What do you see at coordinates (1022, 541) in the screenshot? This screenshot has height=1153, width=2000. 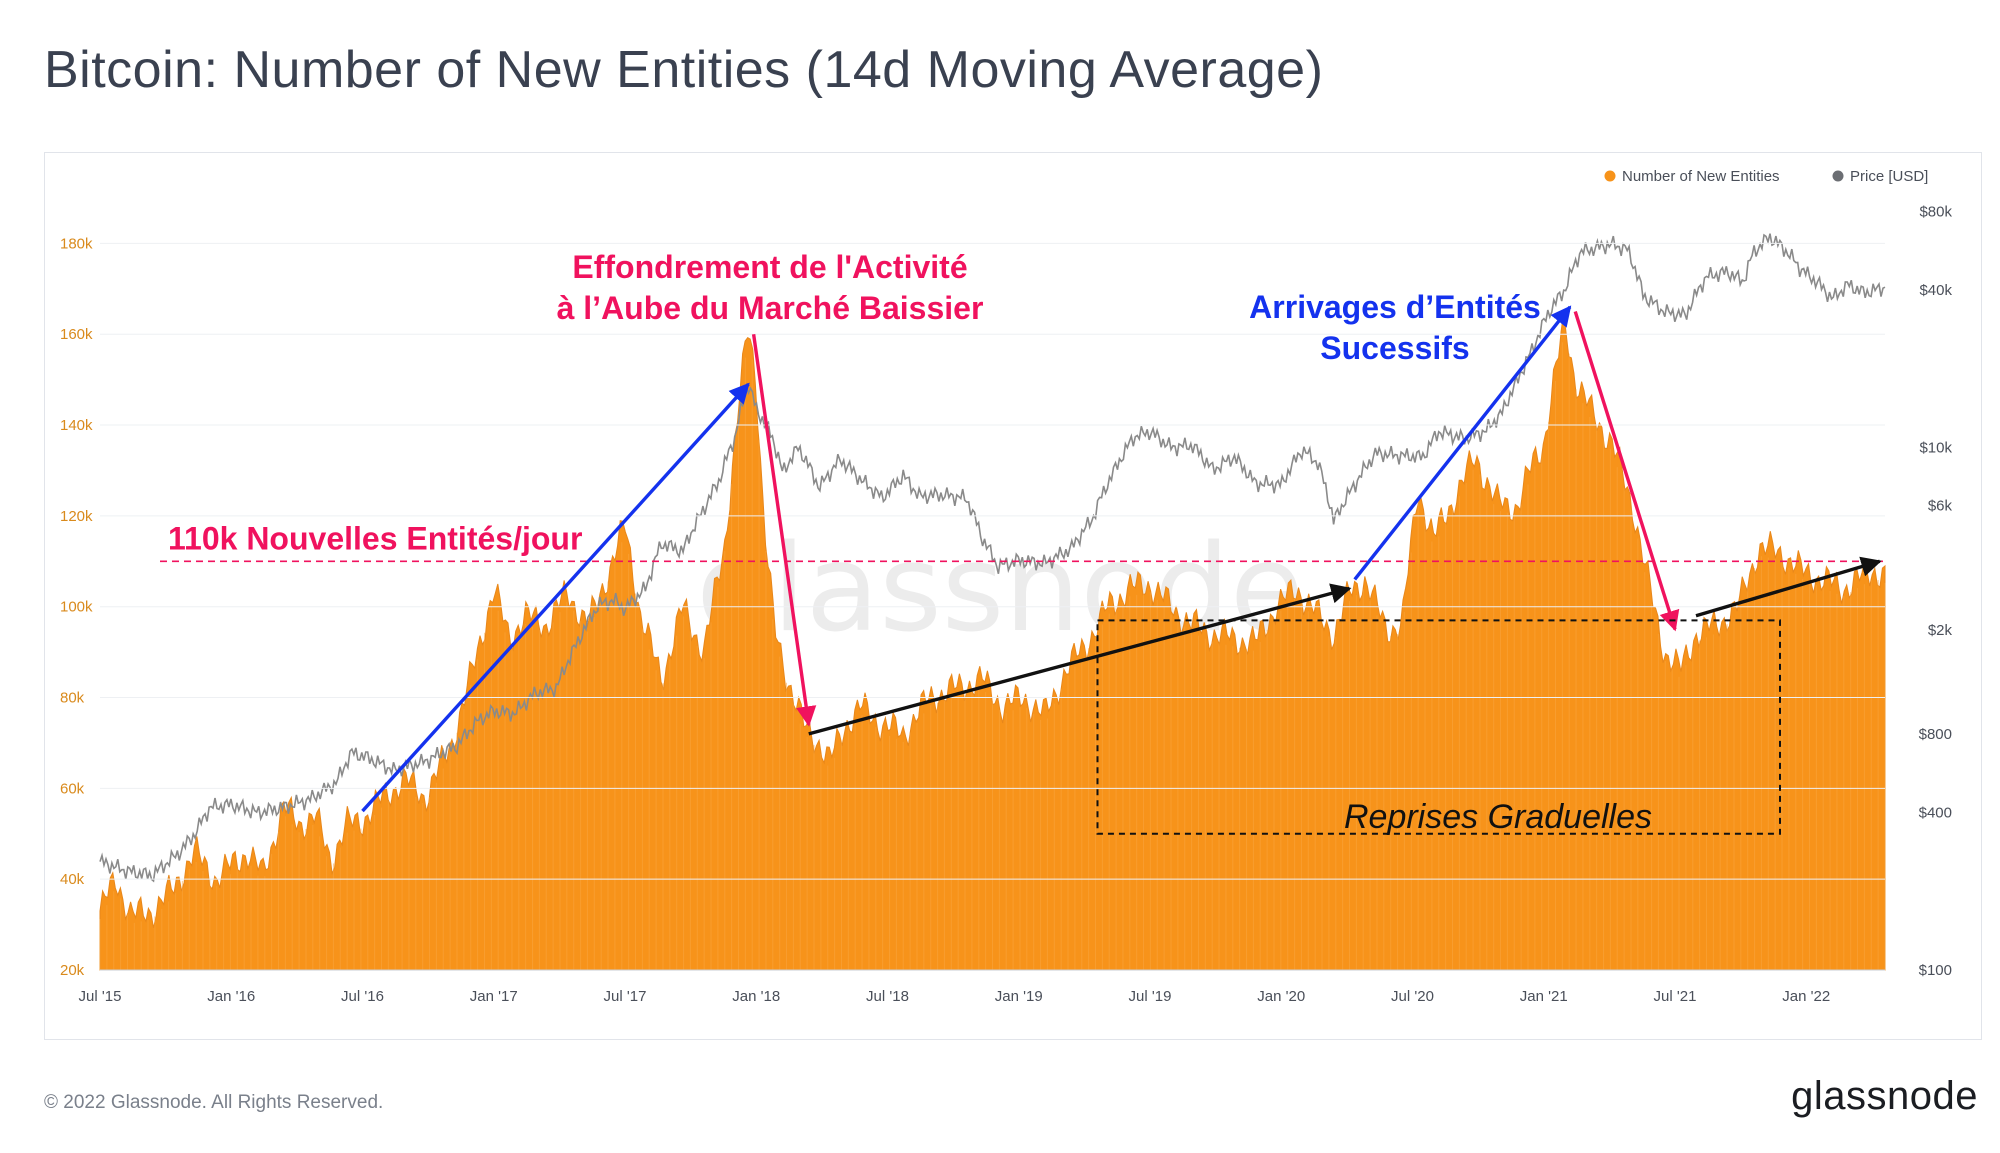 I see `reference-line-layer: 110k Nouvelles Entités/jour` at bounding box center [1022, 541].